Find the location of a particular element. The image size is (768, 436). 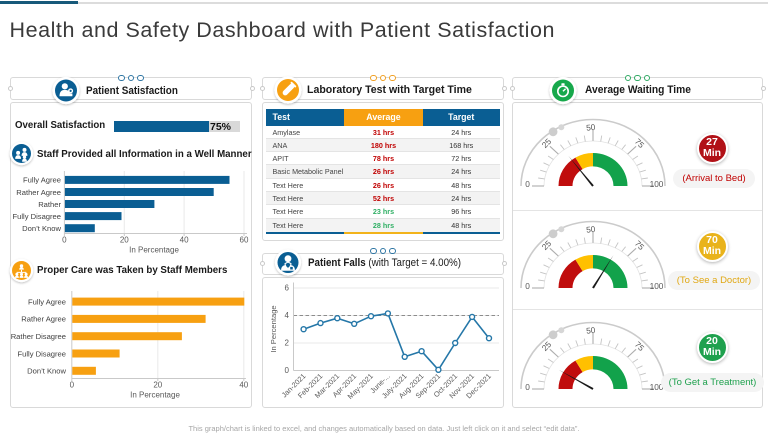

svg-text: 4 is located at coordinates (287, 315).